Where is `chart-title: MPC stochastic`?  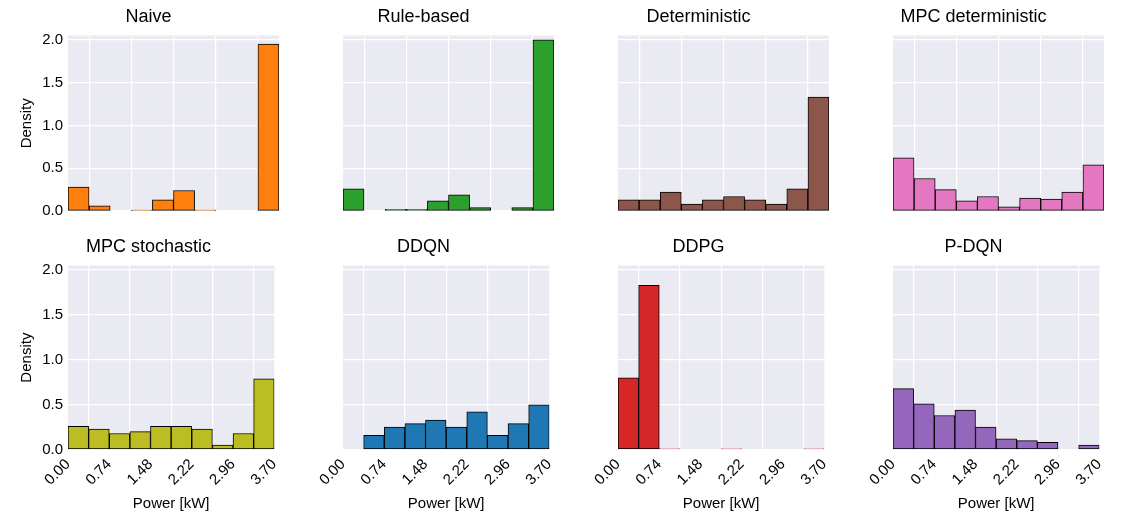
chart-title: MPC stochastic is located at coordinates (148, 245).